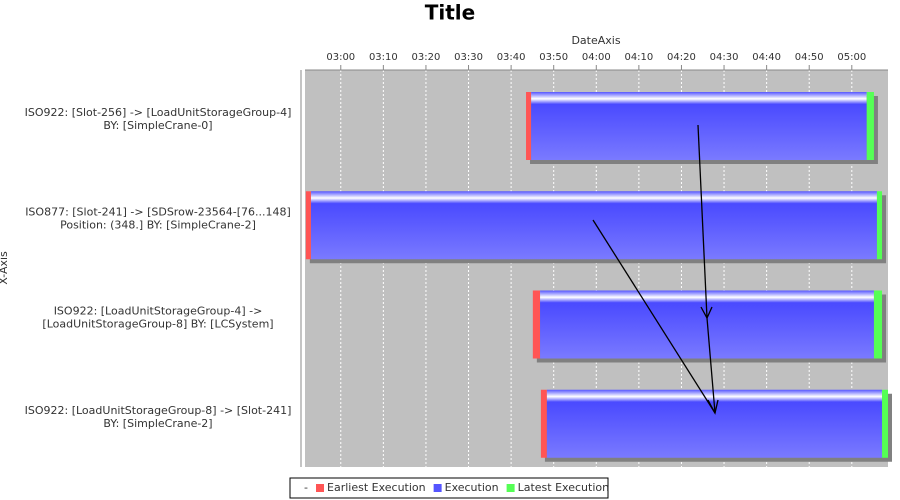 The image size is (900, 500). Describe the element at coordinates (472, 487) in the screenshot. I see `legend-label: Execution` at that location.